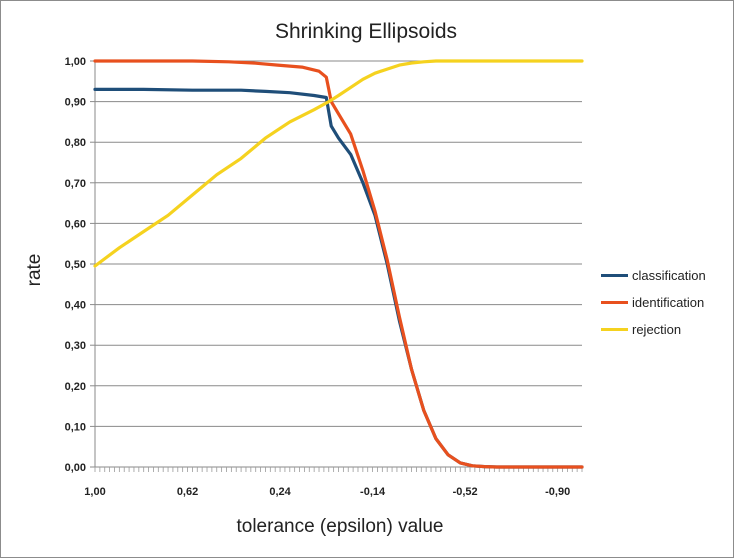 The height and width of the screenshot is (558, 734). I want to click on x-tick-label: -0,14, so click(373, 492).